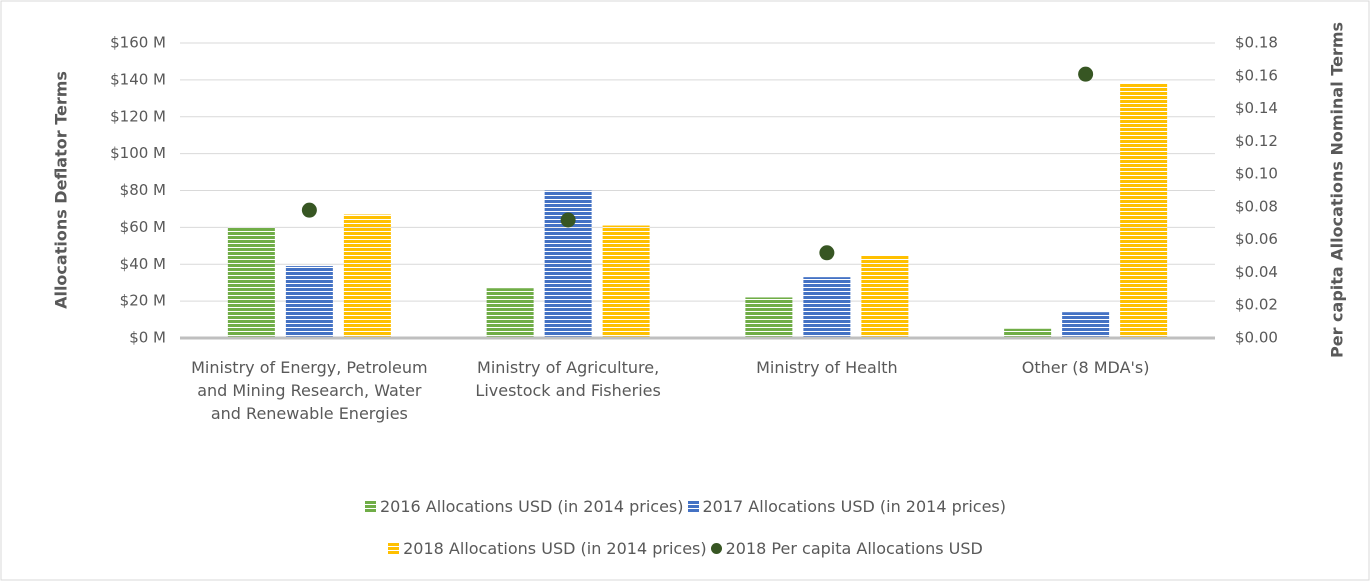 The image size is (1371, 582). I want to click on y-tick-label: $40 M, so click(143, 264).